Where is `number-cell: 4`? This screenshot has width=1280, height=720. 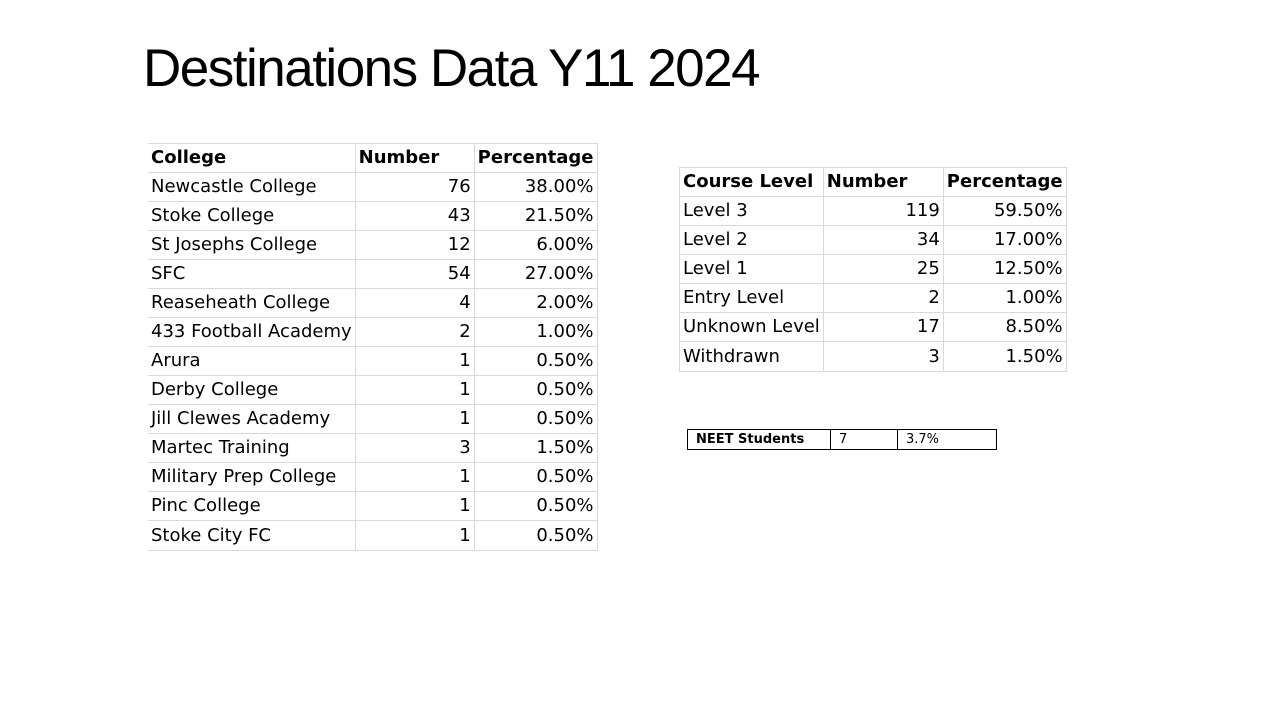 number-cell: 4 is located at coordinates (415, 303).